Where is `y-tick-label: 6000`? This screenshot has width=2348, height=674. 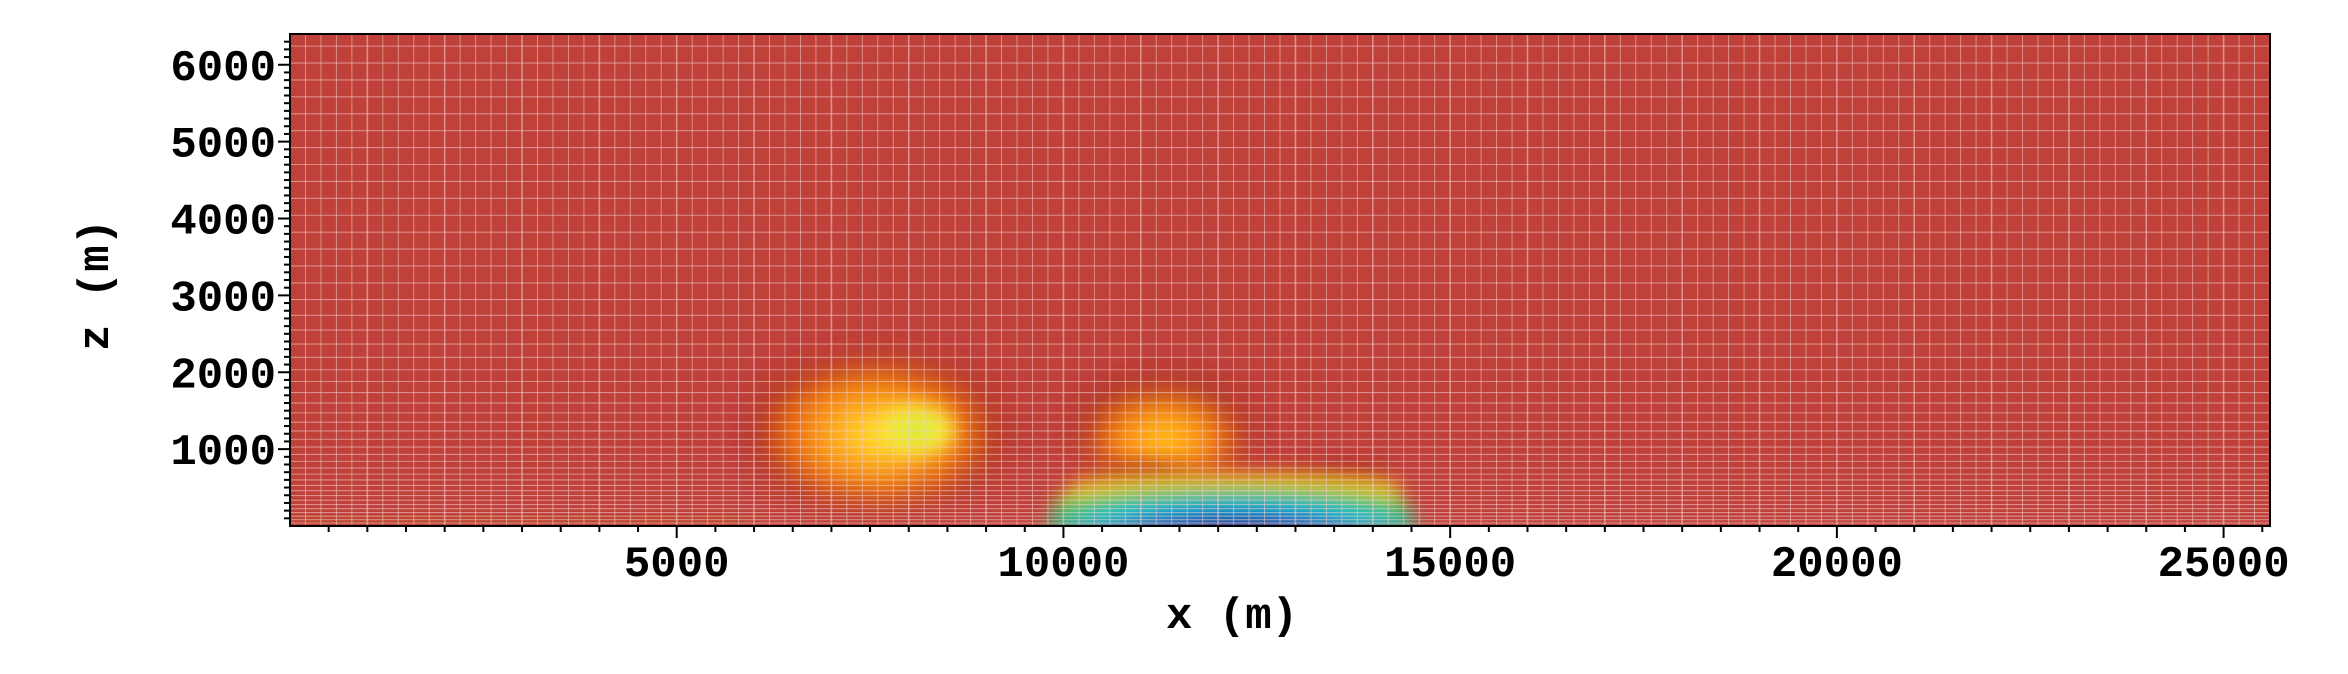
y-tick-label: 6000 is located at coordinates (223, 69).